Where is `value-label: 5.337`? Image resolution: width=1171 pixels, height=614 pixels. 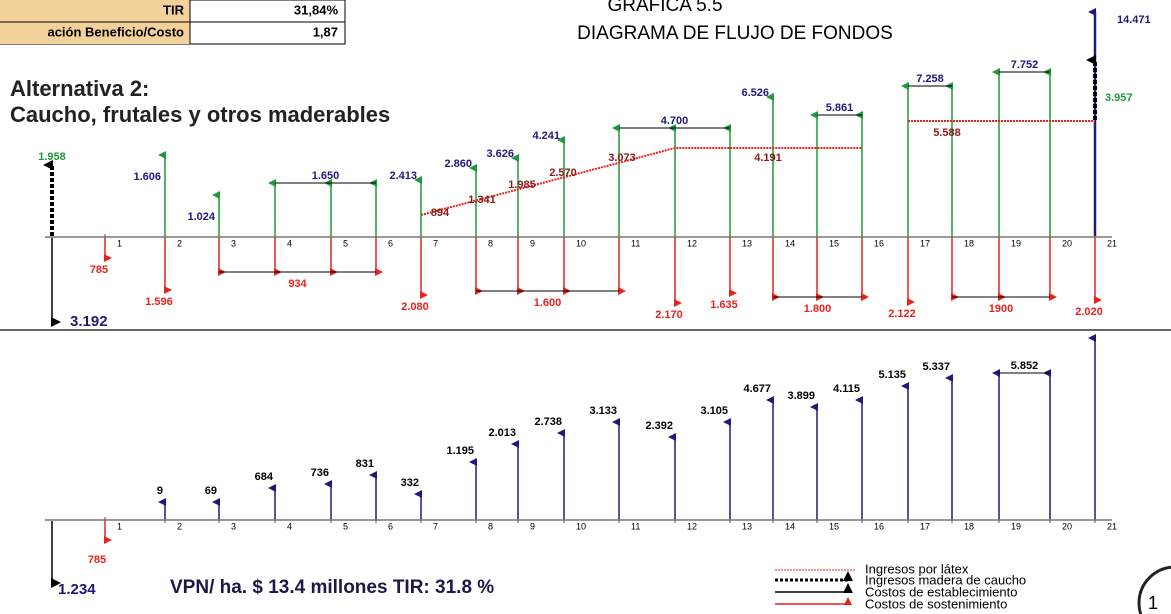 value-label: 5.337 is located at coordinates (936, 367).